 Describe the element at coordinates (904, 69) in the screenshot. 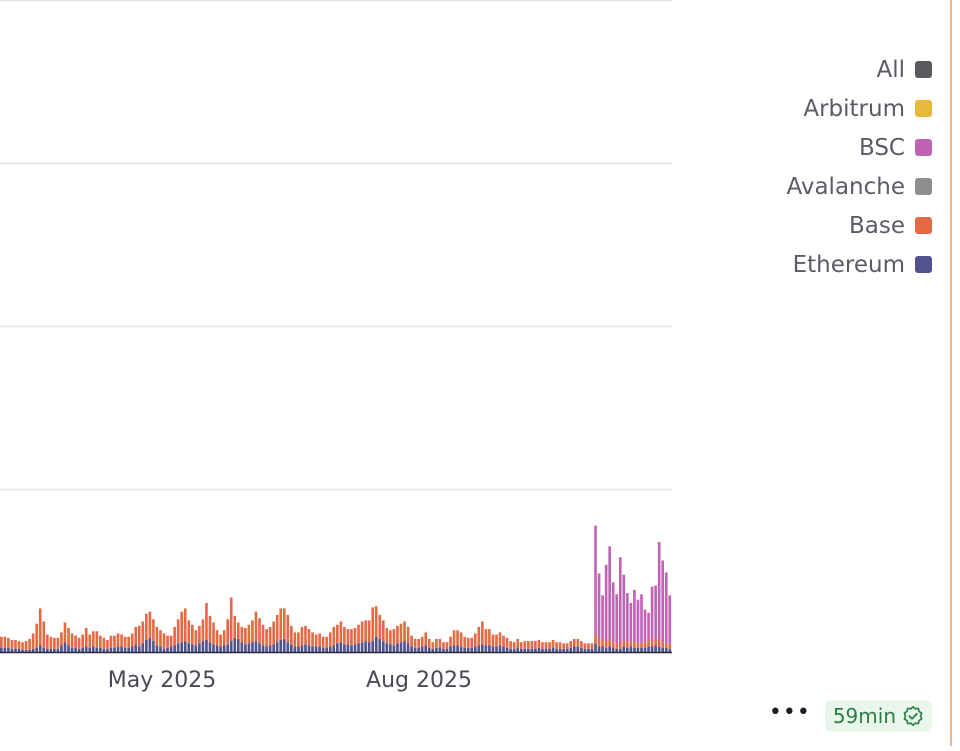

I see `legend-item-all: All` at that location.